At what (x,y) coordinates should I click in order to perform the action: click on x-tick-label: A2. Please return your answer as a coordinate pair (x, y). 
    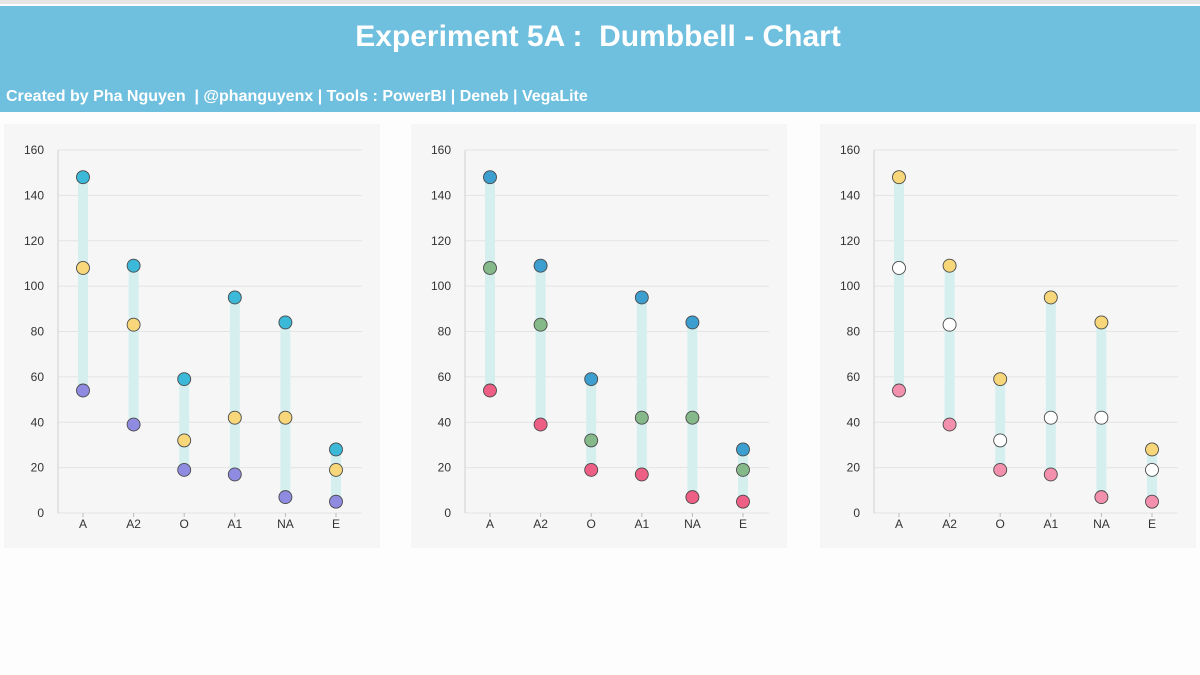
    Looking at the image, I should click on (133, 524).